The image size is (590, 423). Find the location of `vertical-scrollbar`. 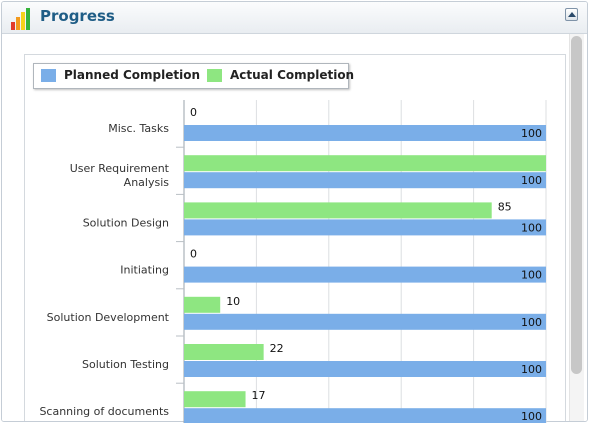

vertical-scrollbar is located at coordinates (576, 227).